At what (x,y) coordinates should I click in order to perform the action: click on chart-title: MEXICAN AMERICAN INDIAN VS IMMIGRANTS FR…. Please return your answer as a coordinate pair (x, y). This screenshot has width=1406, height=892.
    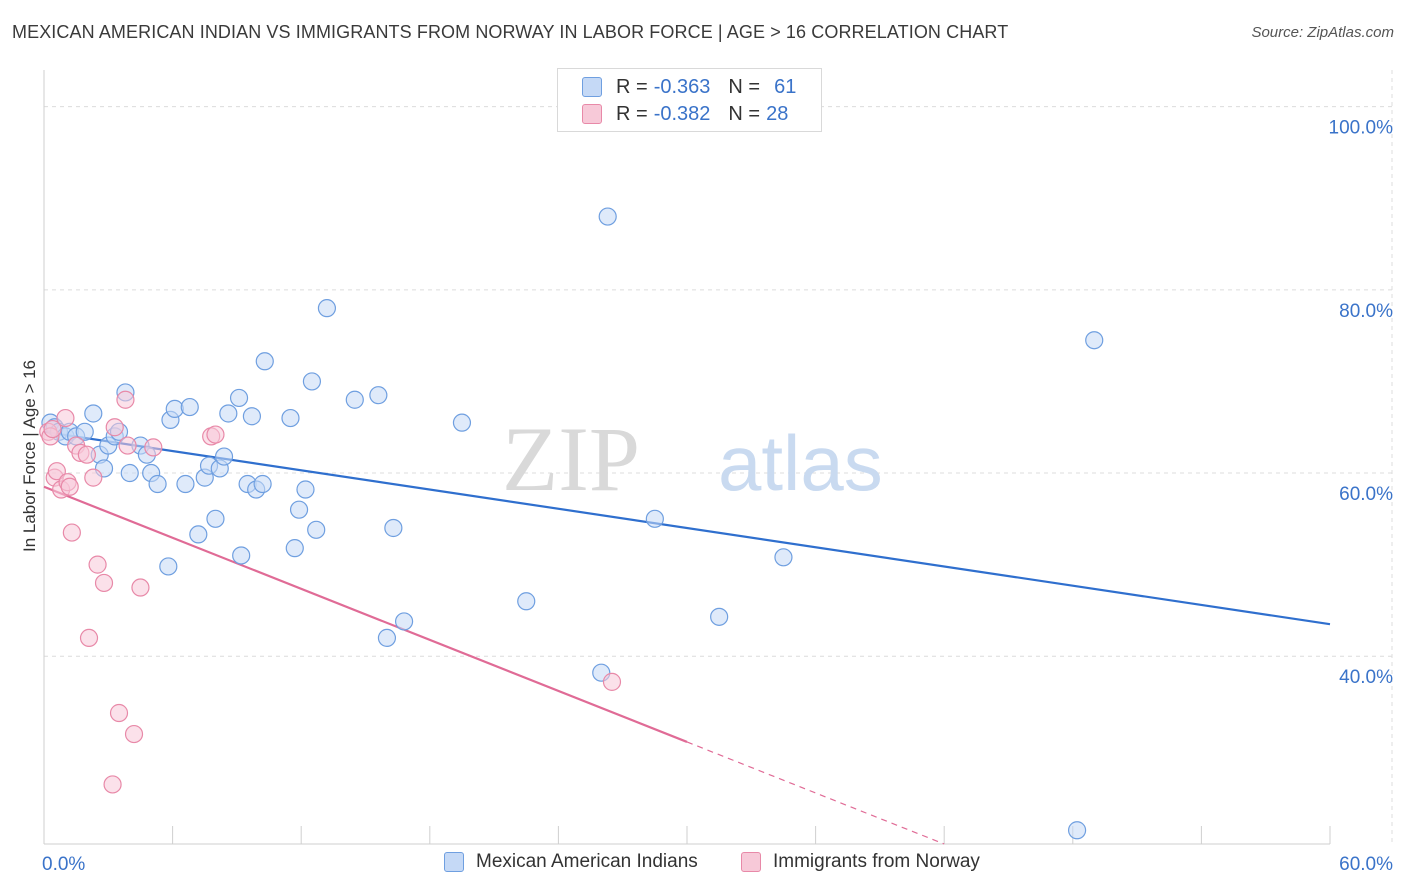
    Looking at the image, I should click on (510, 32).